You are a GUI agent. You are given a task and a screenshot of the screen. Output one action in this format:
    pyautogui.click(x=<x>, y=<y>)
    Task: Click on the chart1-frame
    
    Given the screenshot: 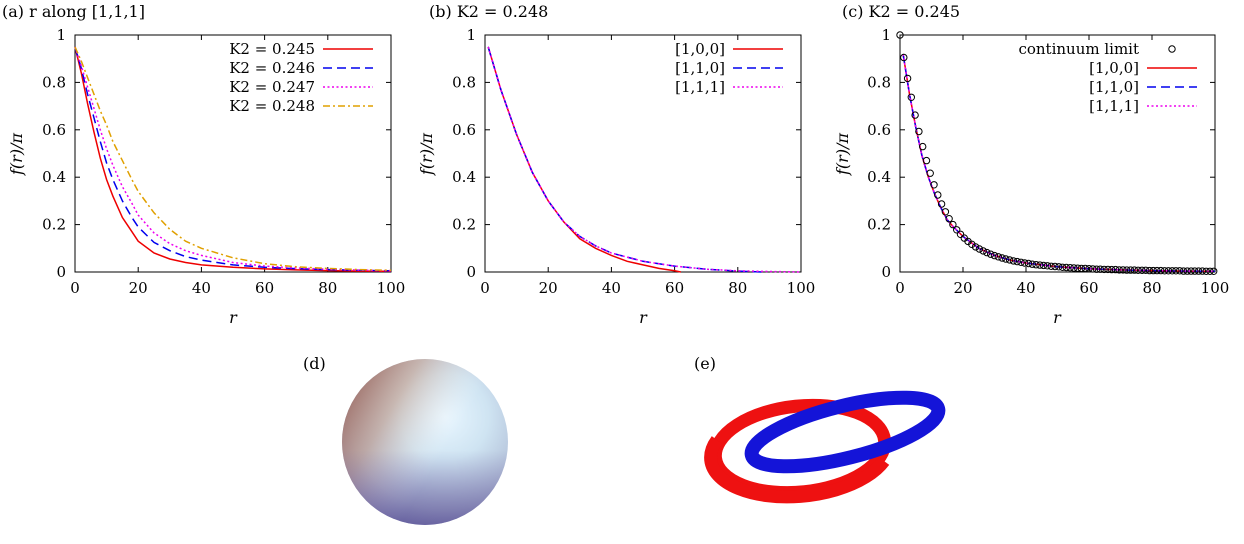 What is the action you would take?
    pyautogui.click(x=643, y=153)
    